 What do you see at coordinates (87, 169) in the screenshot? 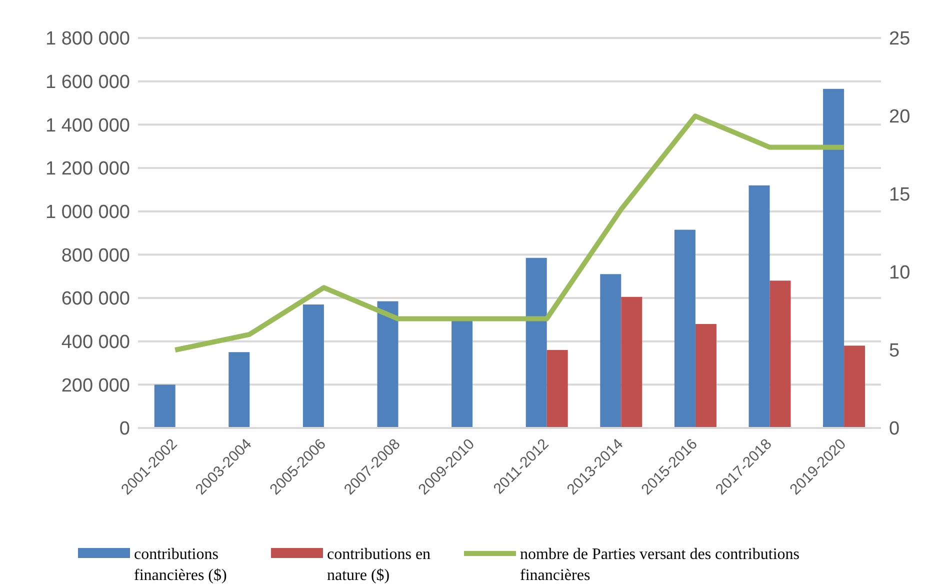
I see `y-tick-label: 1 200 000` at bounding box center [87, 169].